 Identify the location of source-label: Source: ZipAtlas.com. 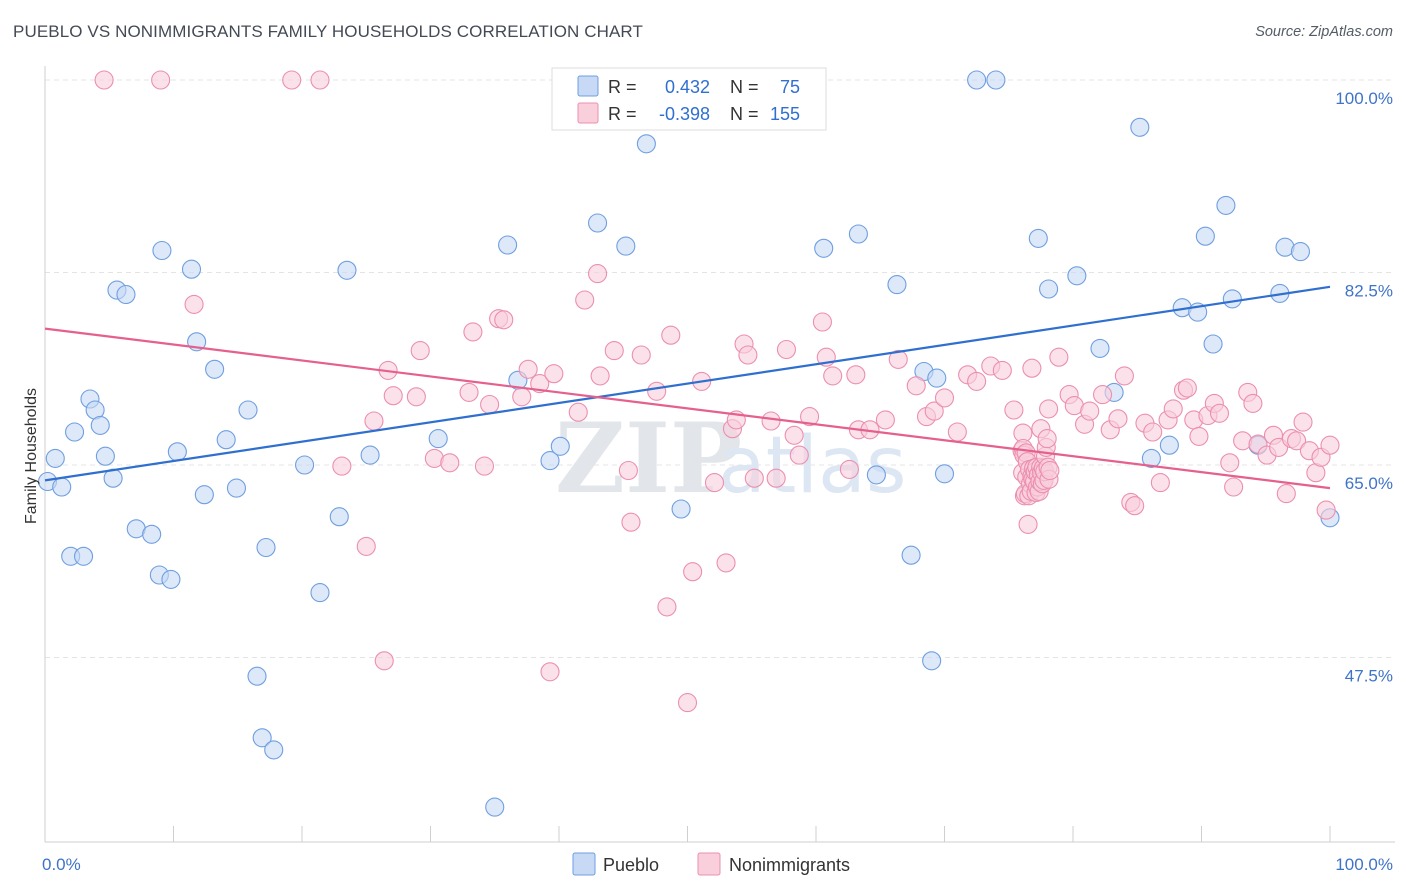
(1324, 32).